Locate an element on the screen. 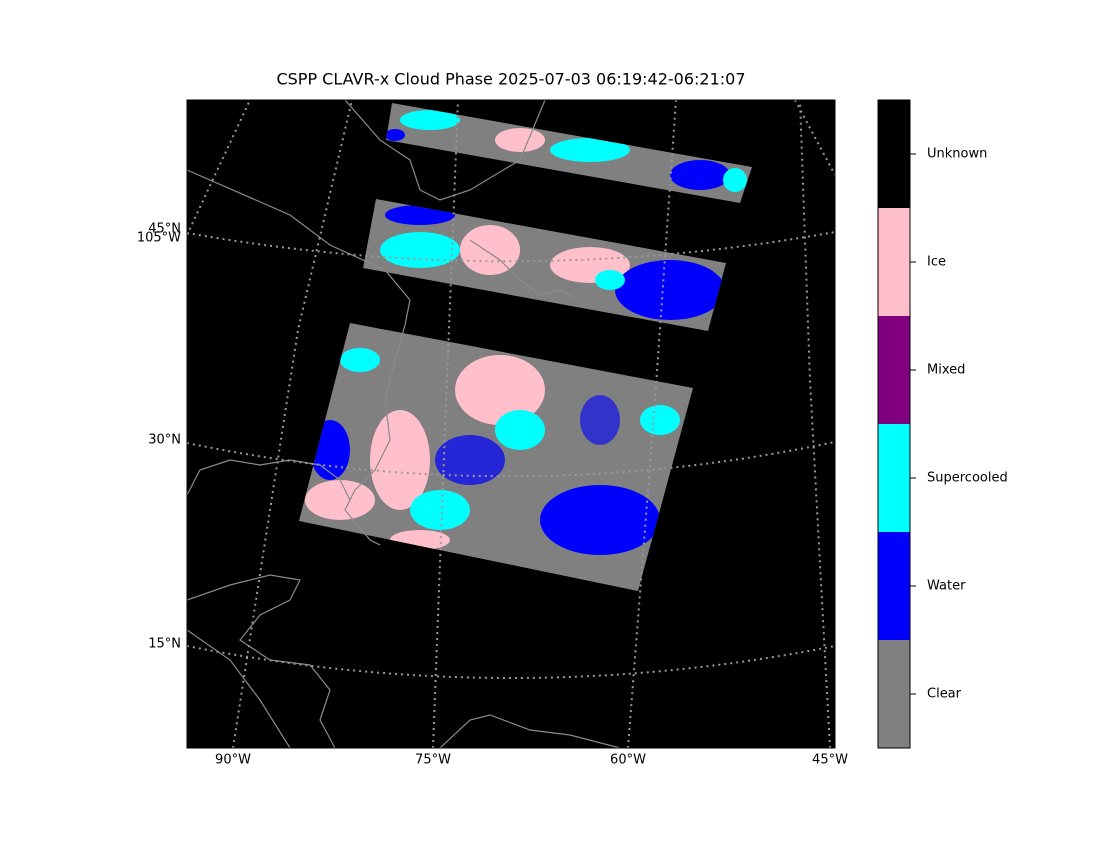 The width and height of the screenshot is (1120, 844). colorbar-frame is located at coordinates (894, 424).